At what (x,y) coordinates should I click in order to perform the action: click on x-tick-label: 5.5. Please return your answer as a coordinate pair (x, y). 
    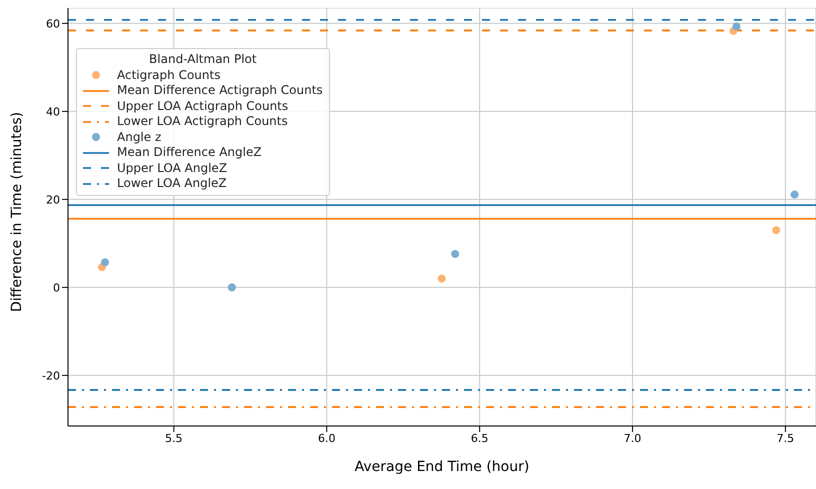
    Looking at the image, I should click on (174, 438).